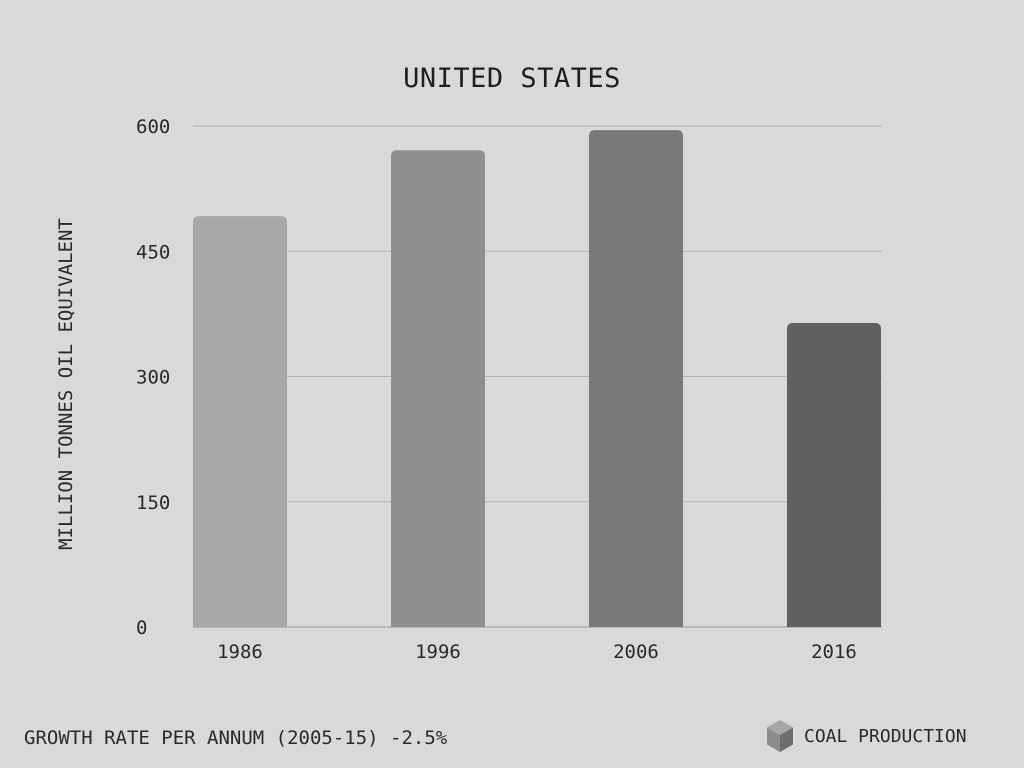 The height and width of the screenshot is (768, 1024). I want to click on legend: COAL PRODUCTION, so click(866, 736).